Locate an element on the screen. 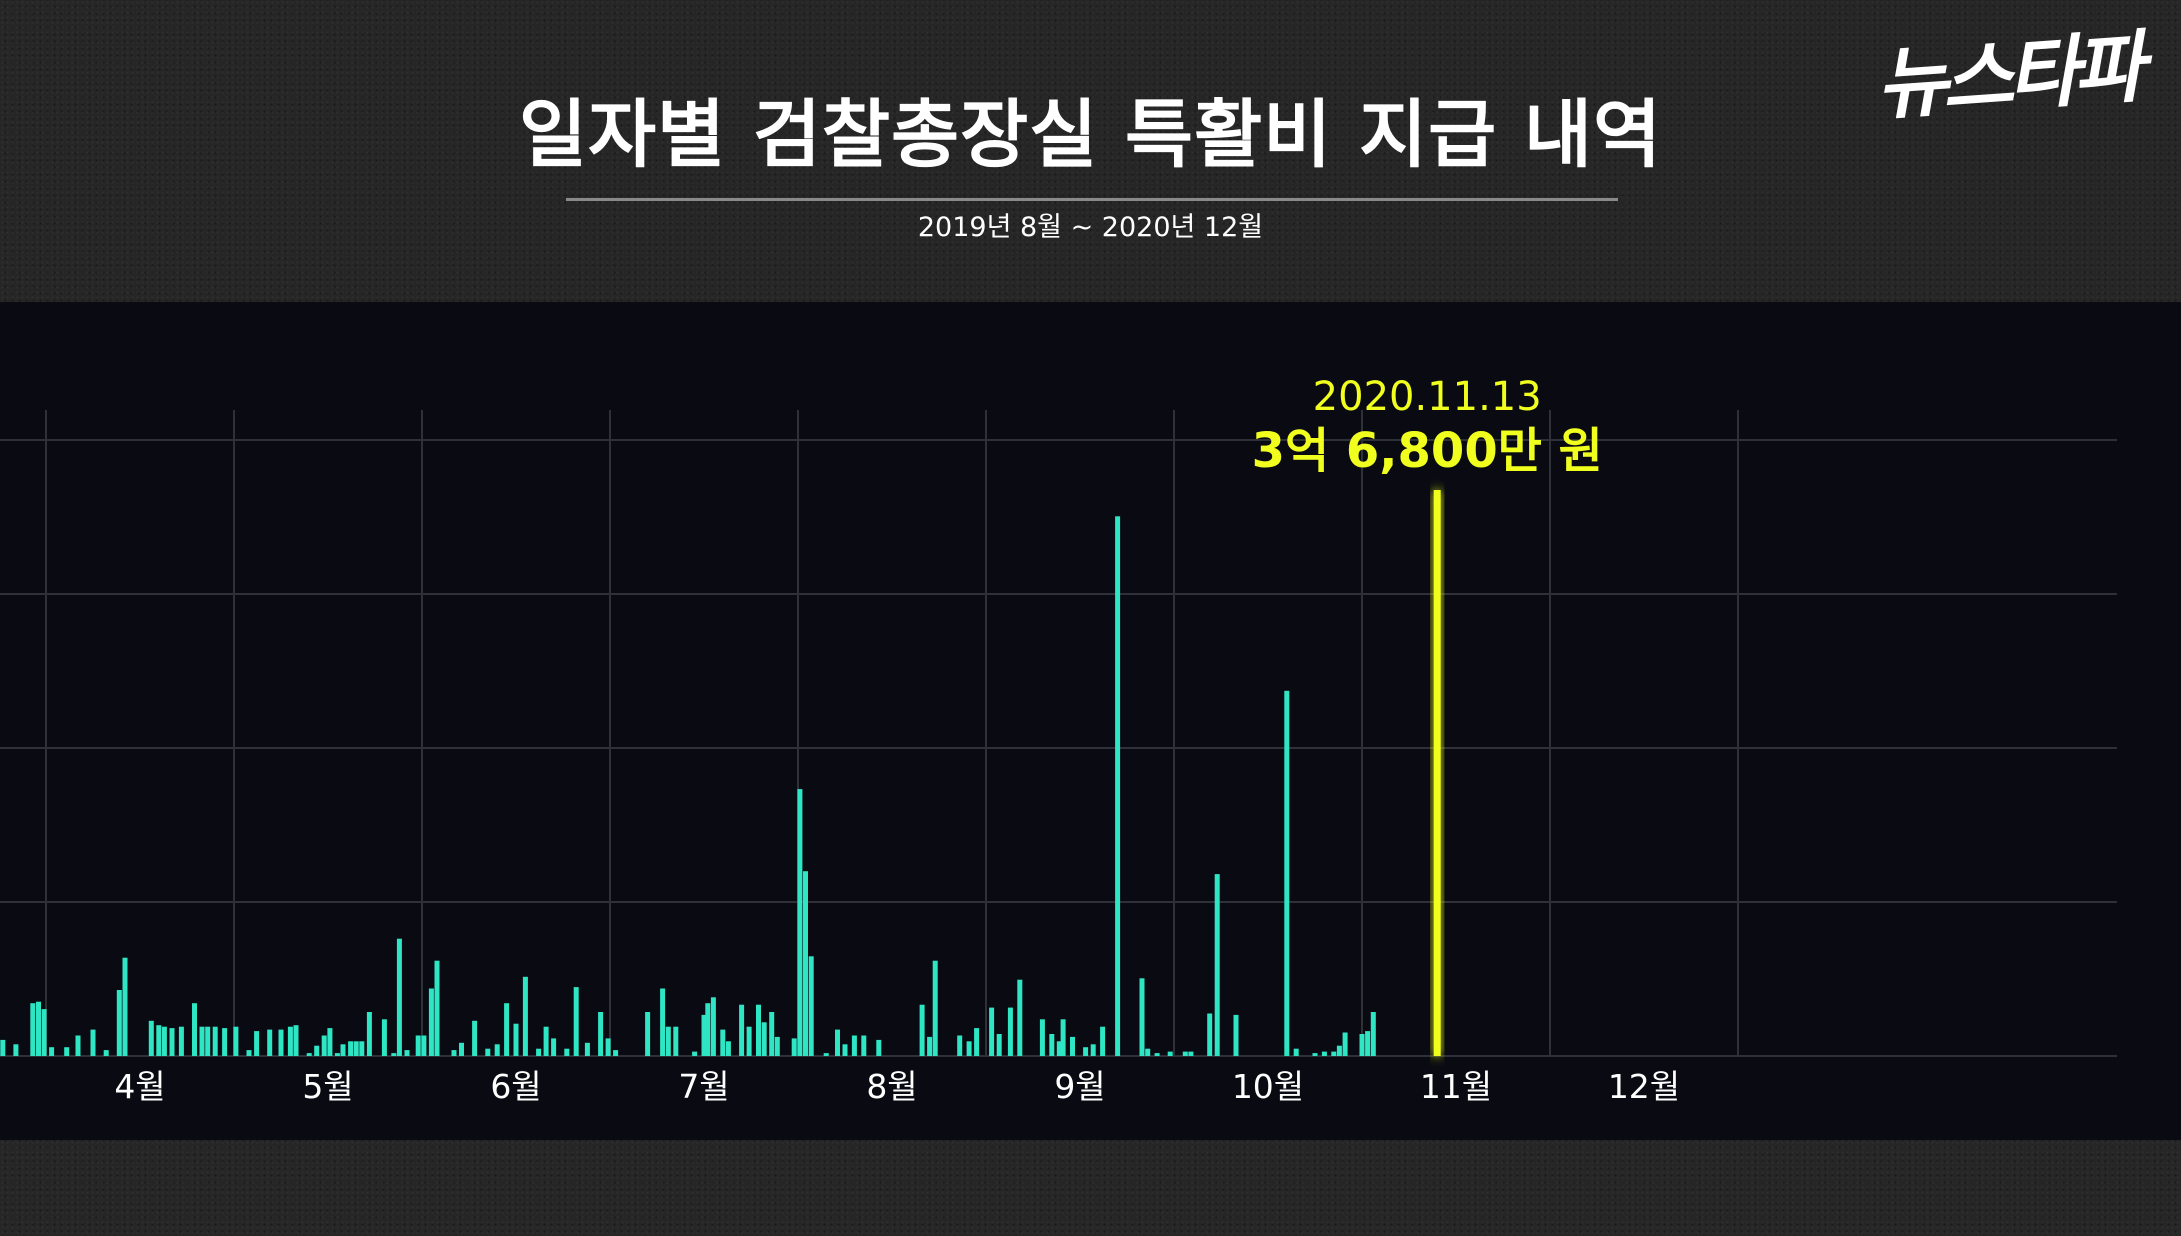  x-tick-label: 8월 is located at coordinates (891, 1086).